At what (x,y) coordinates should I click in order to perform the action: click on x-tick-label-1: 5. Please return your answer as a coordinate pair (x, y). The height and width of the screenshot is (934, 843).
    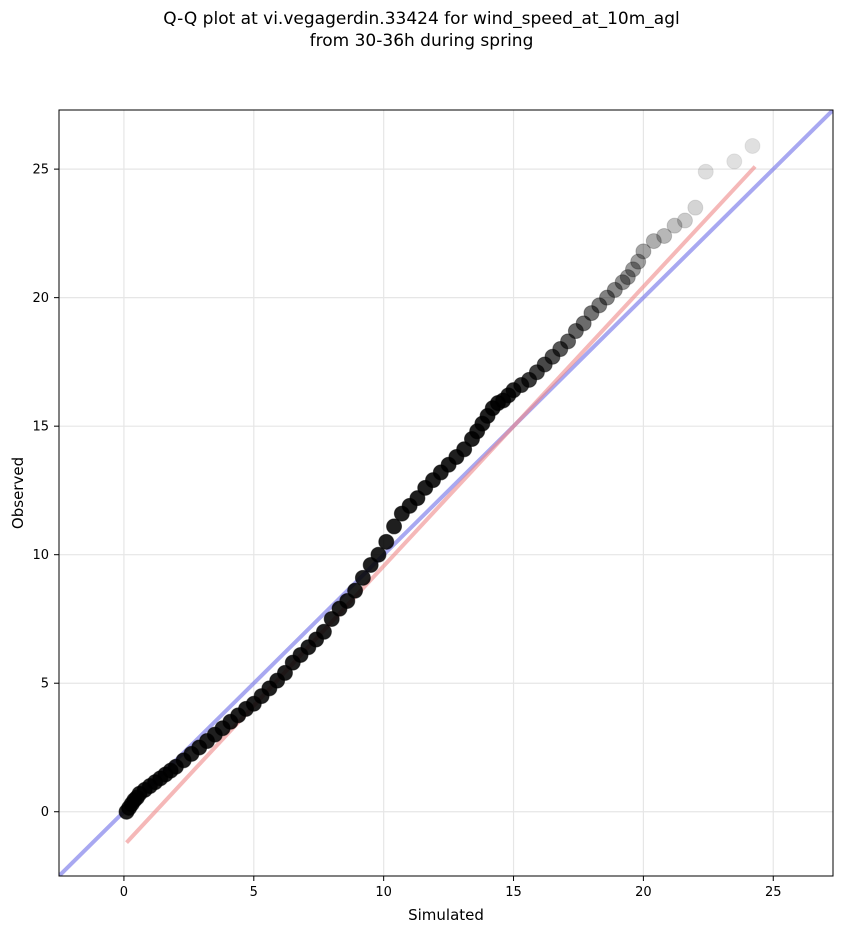
    Looking at the image, I should click on (254, 892).